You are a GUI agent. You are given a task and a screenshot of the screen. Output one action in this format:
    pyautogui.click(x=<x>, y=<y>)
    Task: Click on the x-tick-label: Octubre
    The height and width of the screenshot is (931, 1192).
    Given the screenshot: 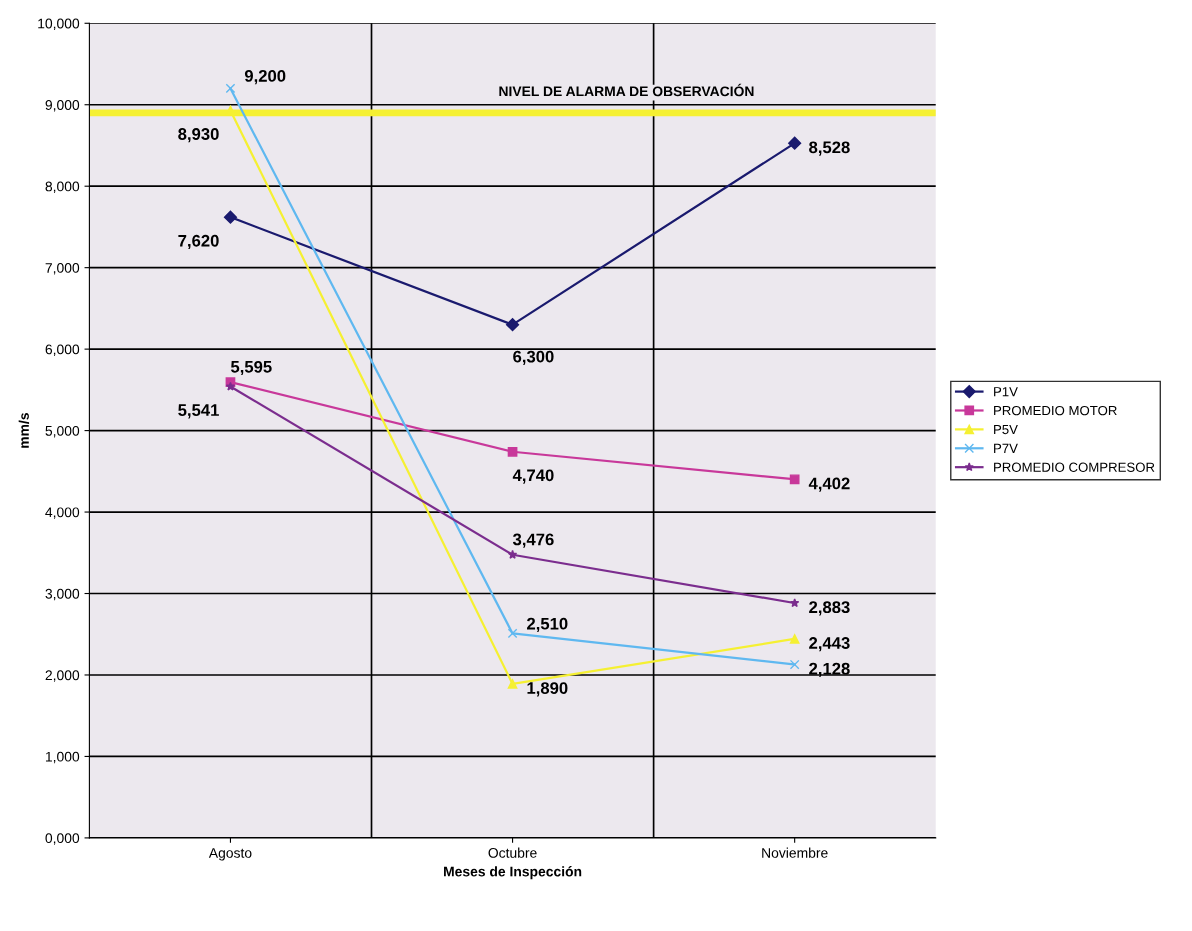 What is the action you would take?
    pyautogui.click(x=512, y=852)
    